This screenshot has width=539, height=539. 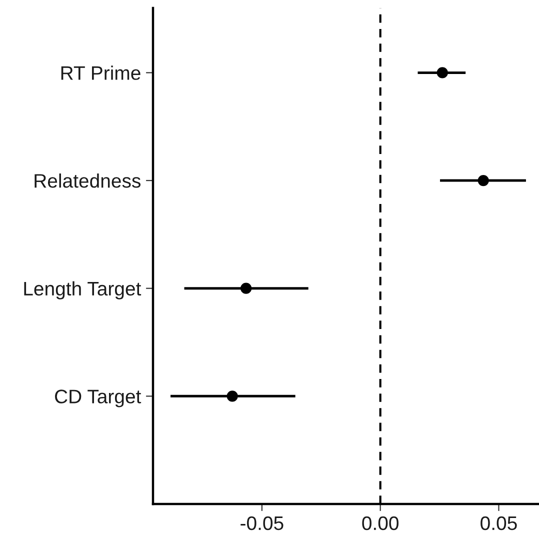 What do you see at coordinates (83, 290) in the screenshot?
I see `y-tick-label: Length Target` at bounding box center [83, 290].